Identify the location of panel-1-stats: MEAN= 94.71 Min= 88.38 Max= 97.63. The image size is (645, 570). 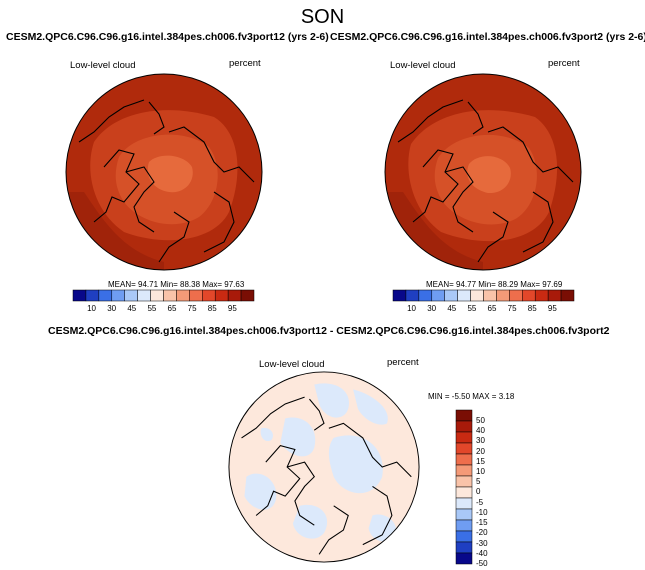
(176, 284).